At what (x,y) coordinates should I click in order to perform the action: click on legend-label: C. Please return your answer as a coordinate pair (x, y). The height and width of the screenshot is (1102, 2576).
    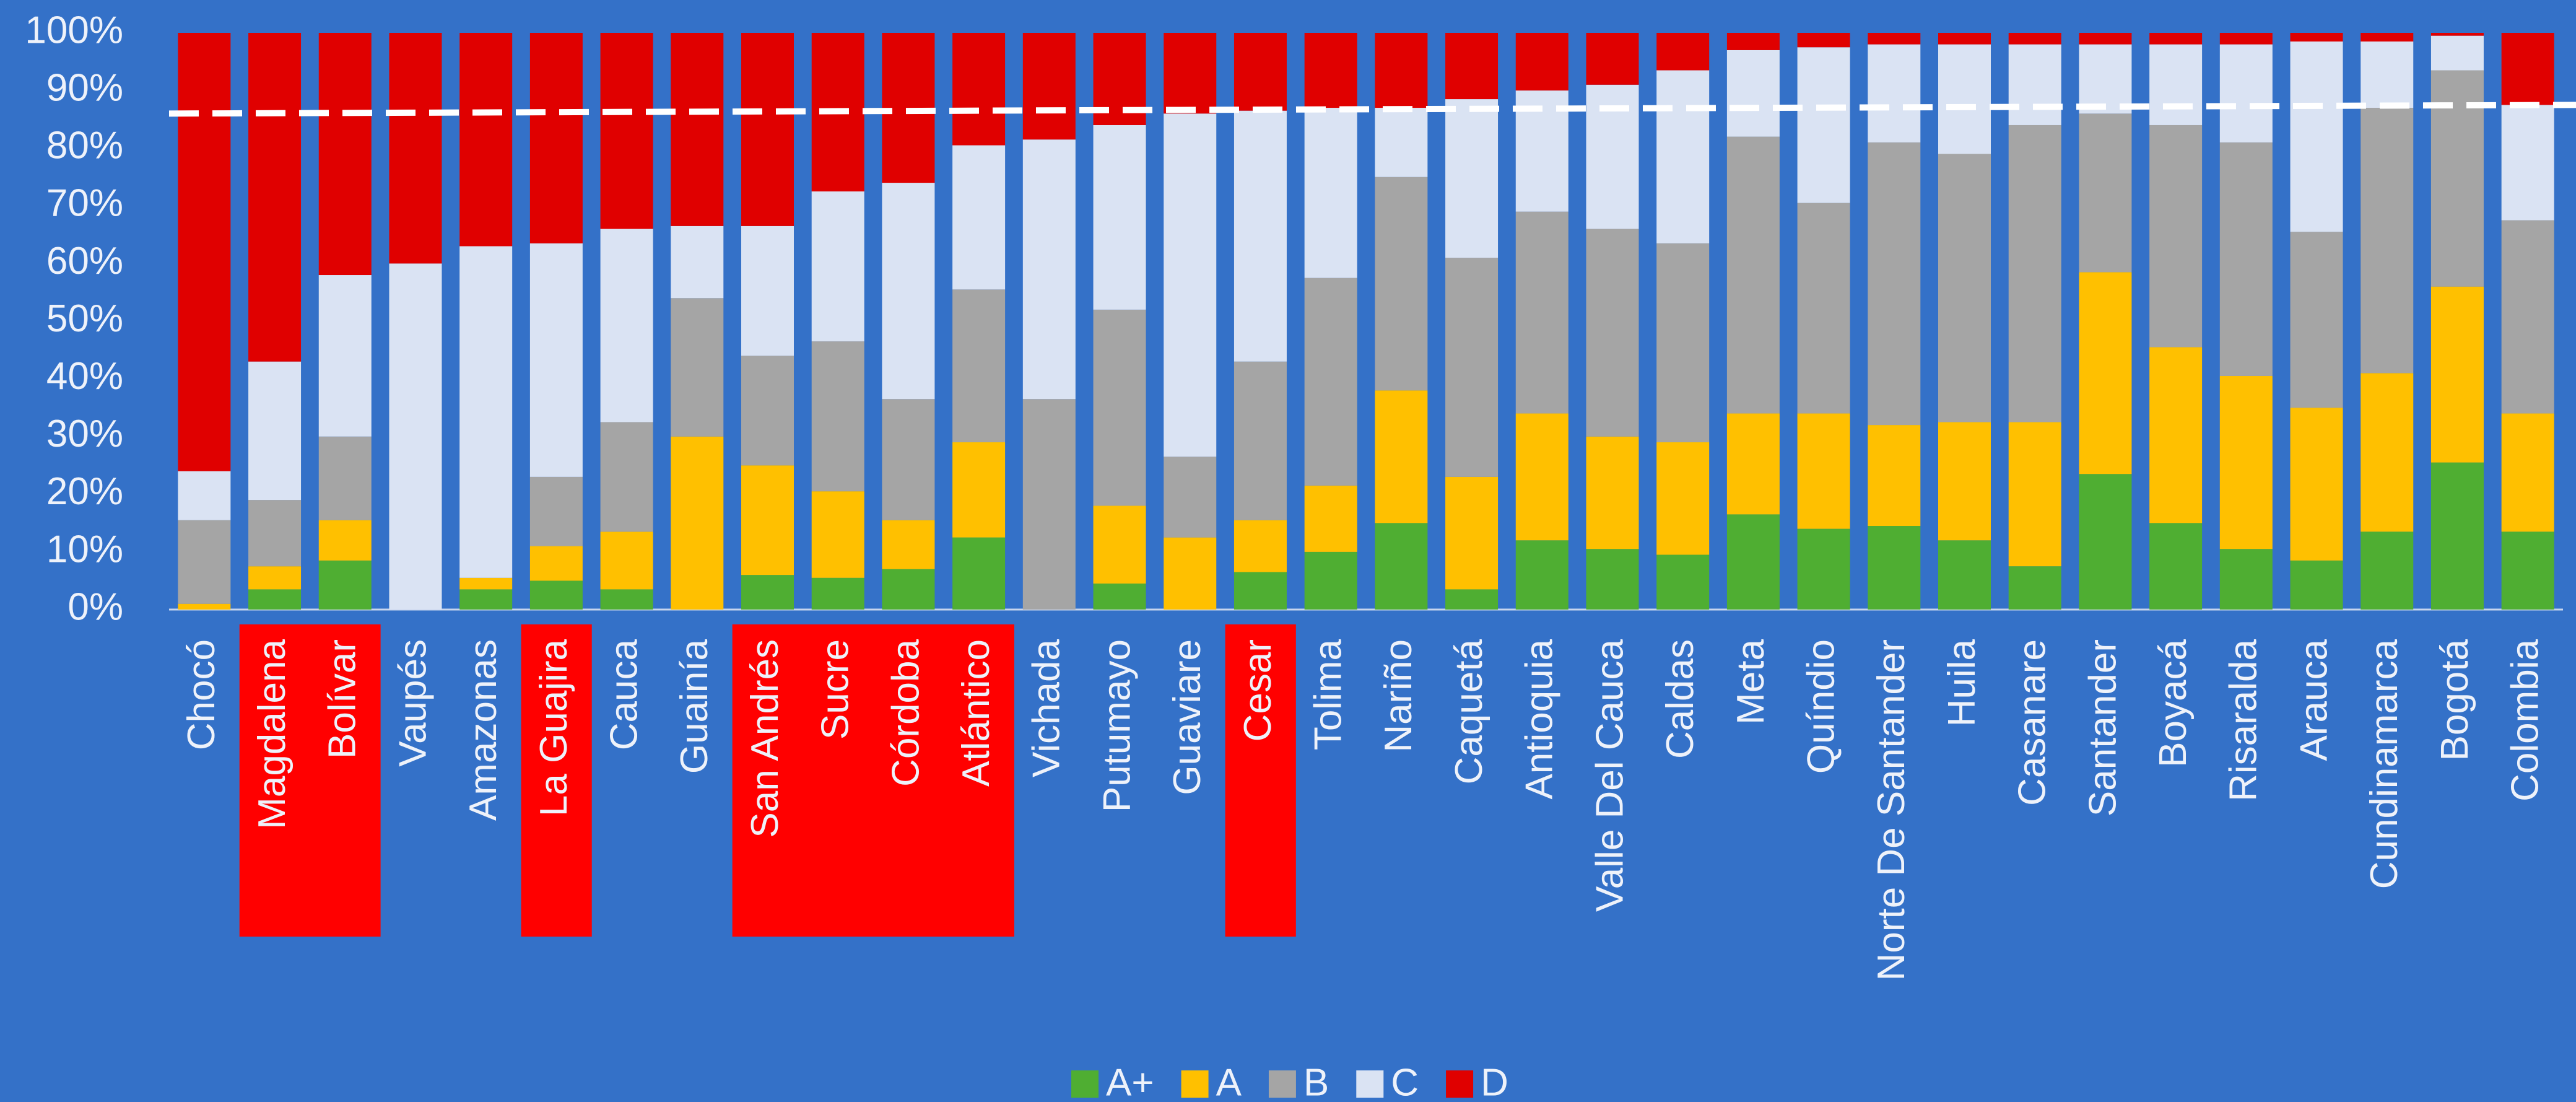
    Looking at the image, I should click on (1405, 1081).